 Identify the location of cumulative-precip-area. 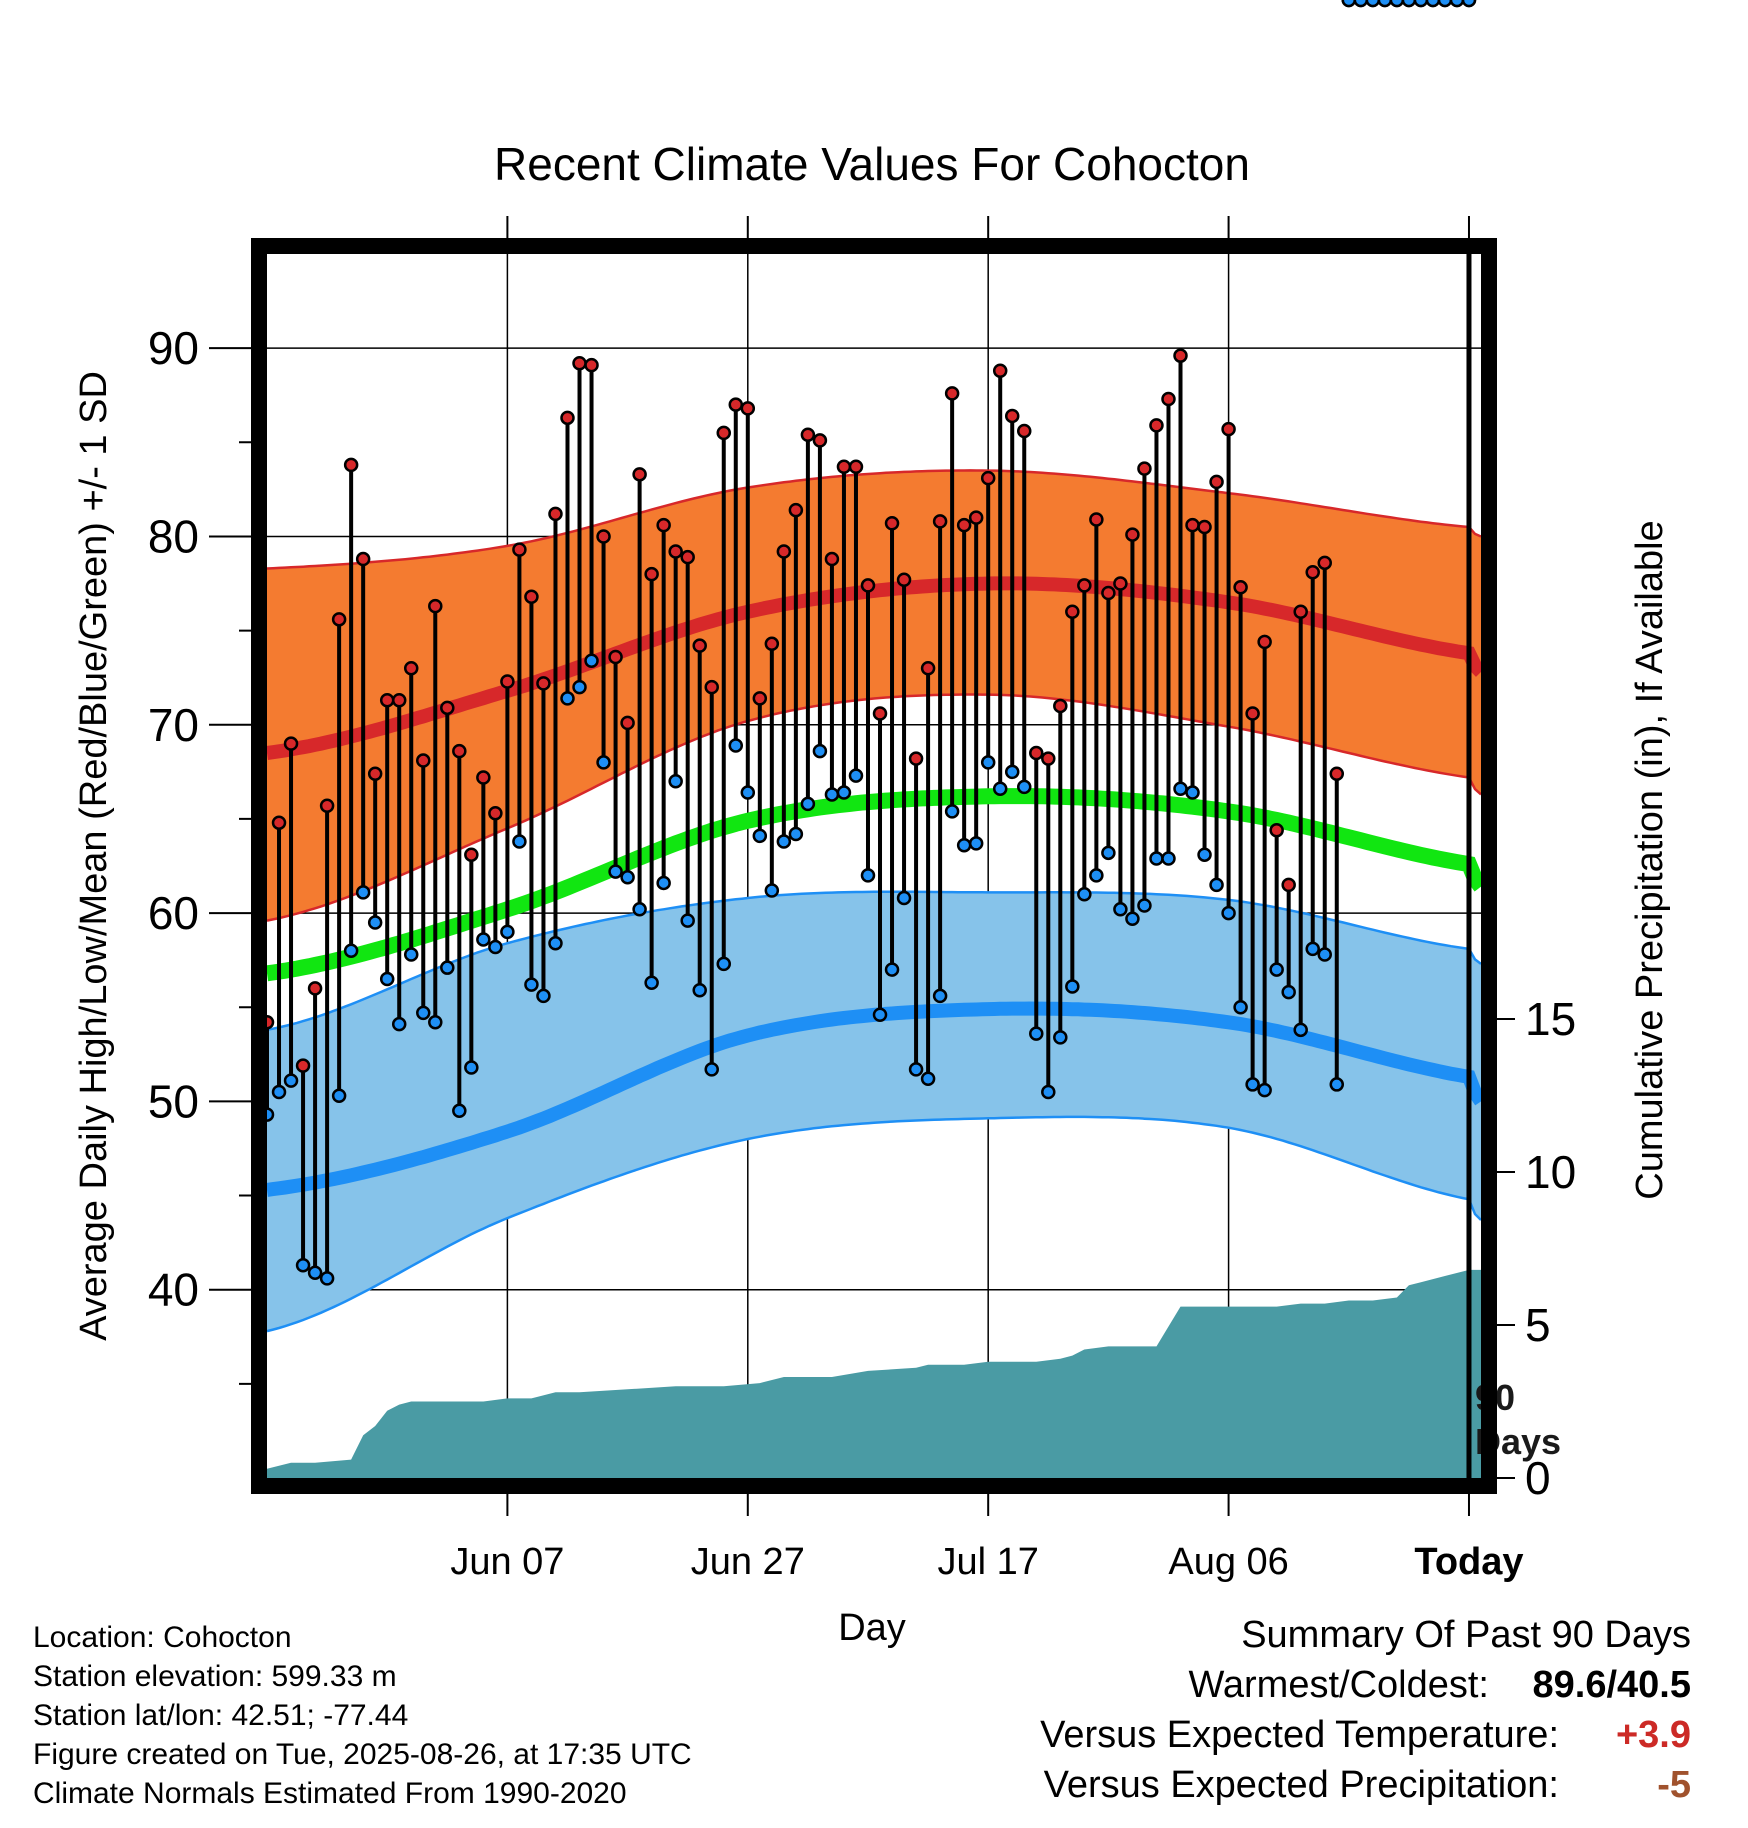
(874, 1373).